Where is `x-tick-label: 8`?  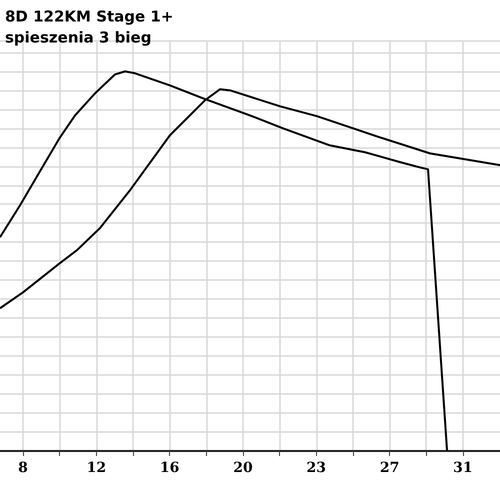
x-tick-label: 8 is located at coordinates (23, 468).